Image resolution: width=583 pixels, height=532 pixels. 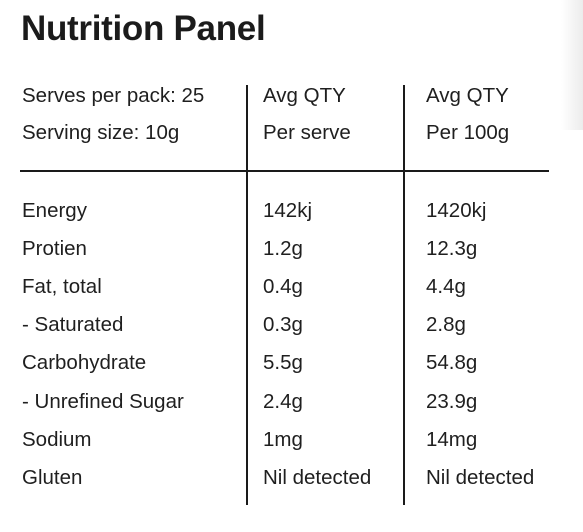 What do you see at coordinates (452, 362) in the screenshot?
I see `per-100g-value: 54.8g` at bounding box center [452, 362].